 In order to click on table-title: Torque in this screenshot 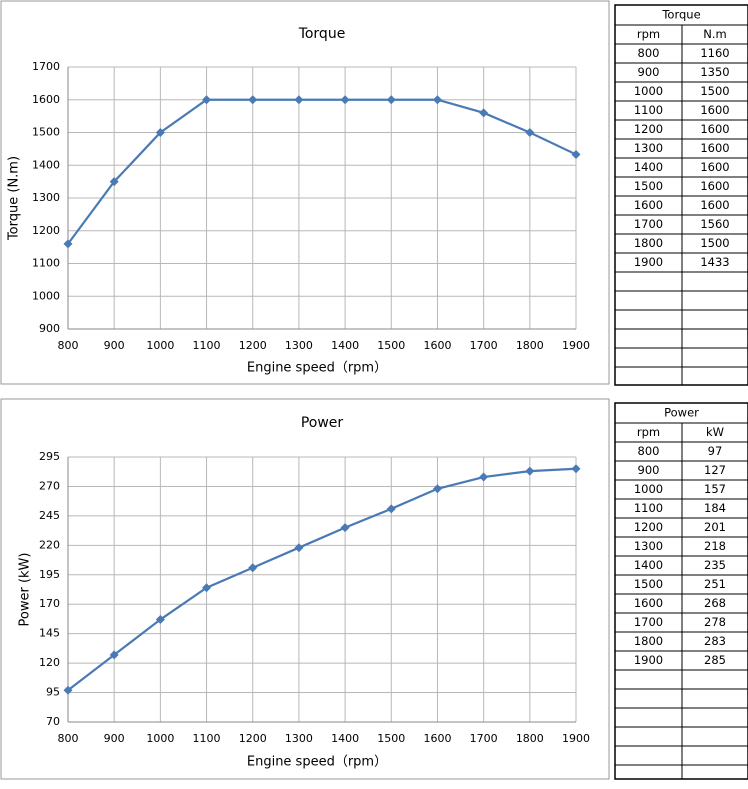, I will do `click(680, 15)`.